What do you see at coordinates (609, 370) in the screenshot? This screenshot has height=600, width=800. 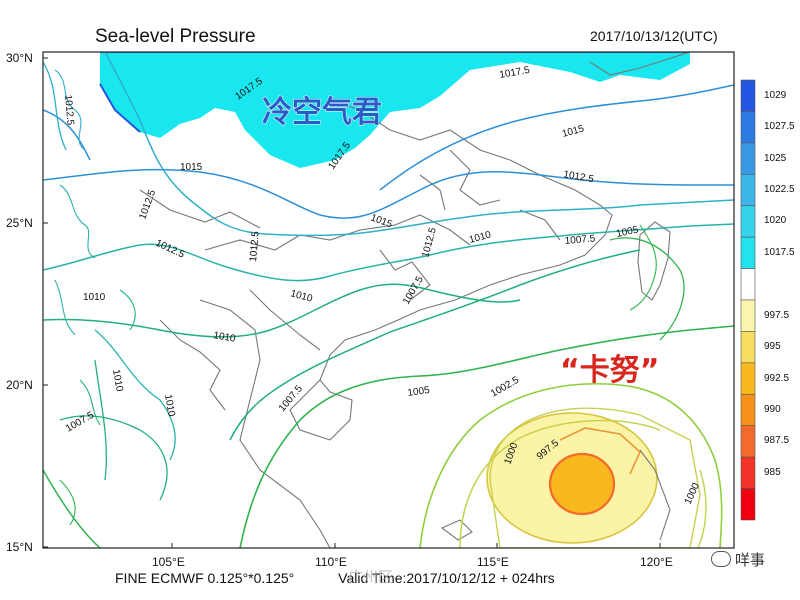 I see `typhoon-annotation: “卡努”` at bounding box center [609, 370].